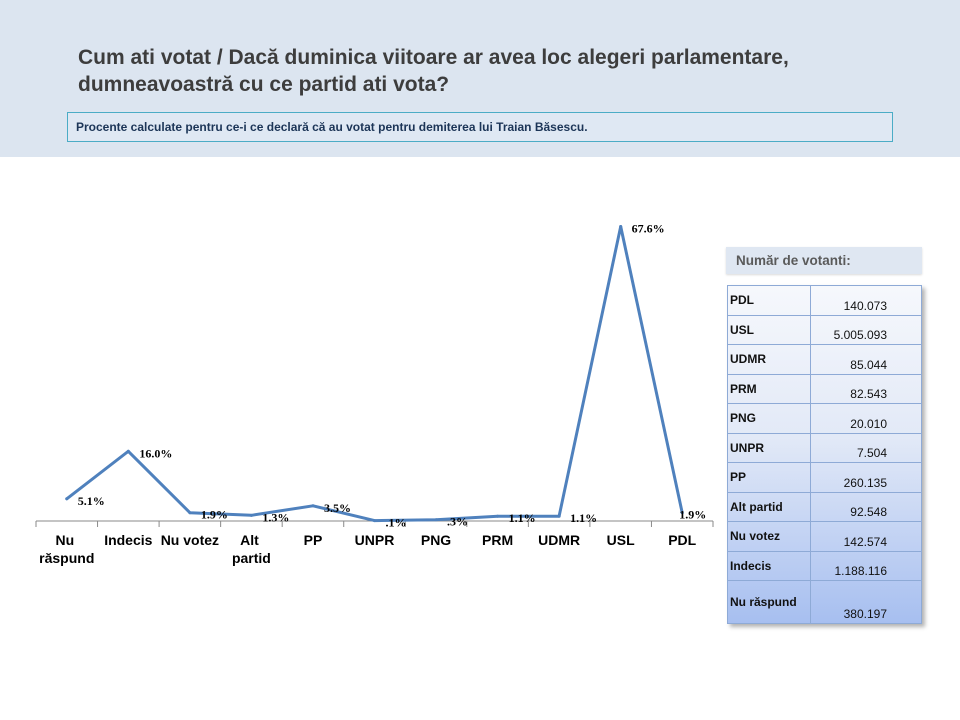 The image size is (960, 720). I want to click on voter-count: 1.188.116, so click(861, 571).